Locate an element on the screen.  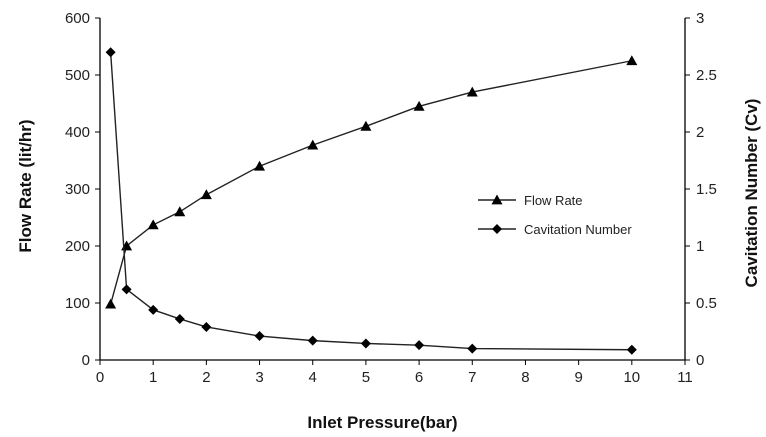
y-tick-label: 600 is located at coordinates (77, 18).